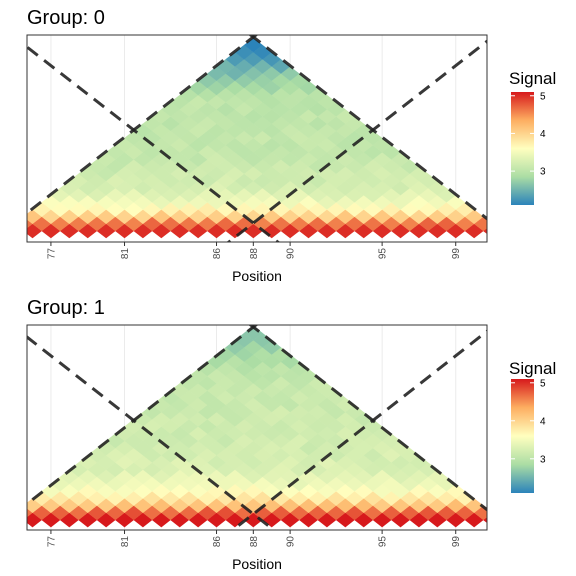 The width and height of the screenshot is (576, 576). What do you see at coordinates (543, 172) in the screenshot?
I see `legend-tick-label: 3` at bounding box center [543, 172].